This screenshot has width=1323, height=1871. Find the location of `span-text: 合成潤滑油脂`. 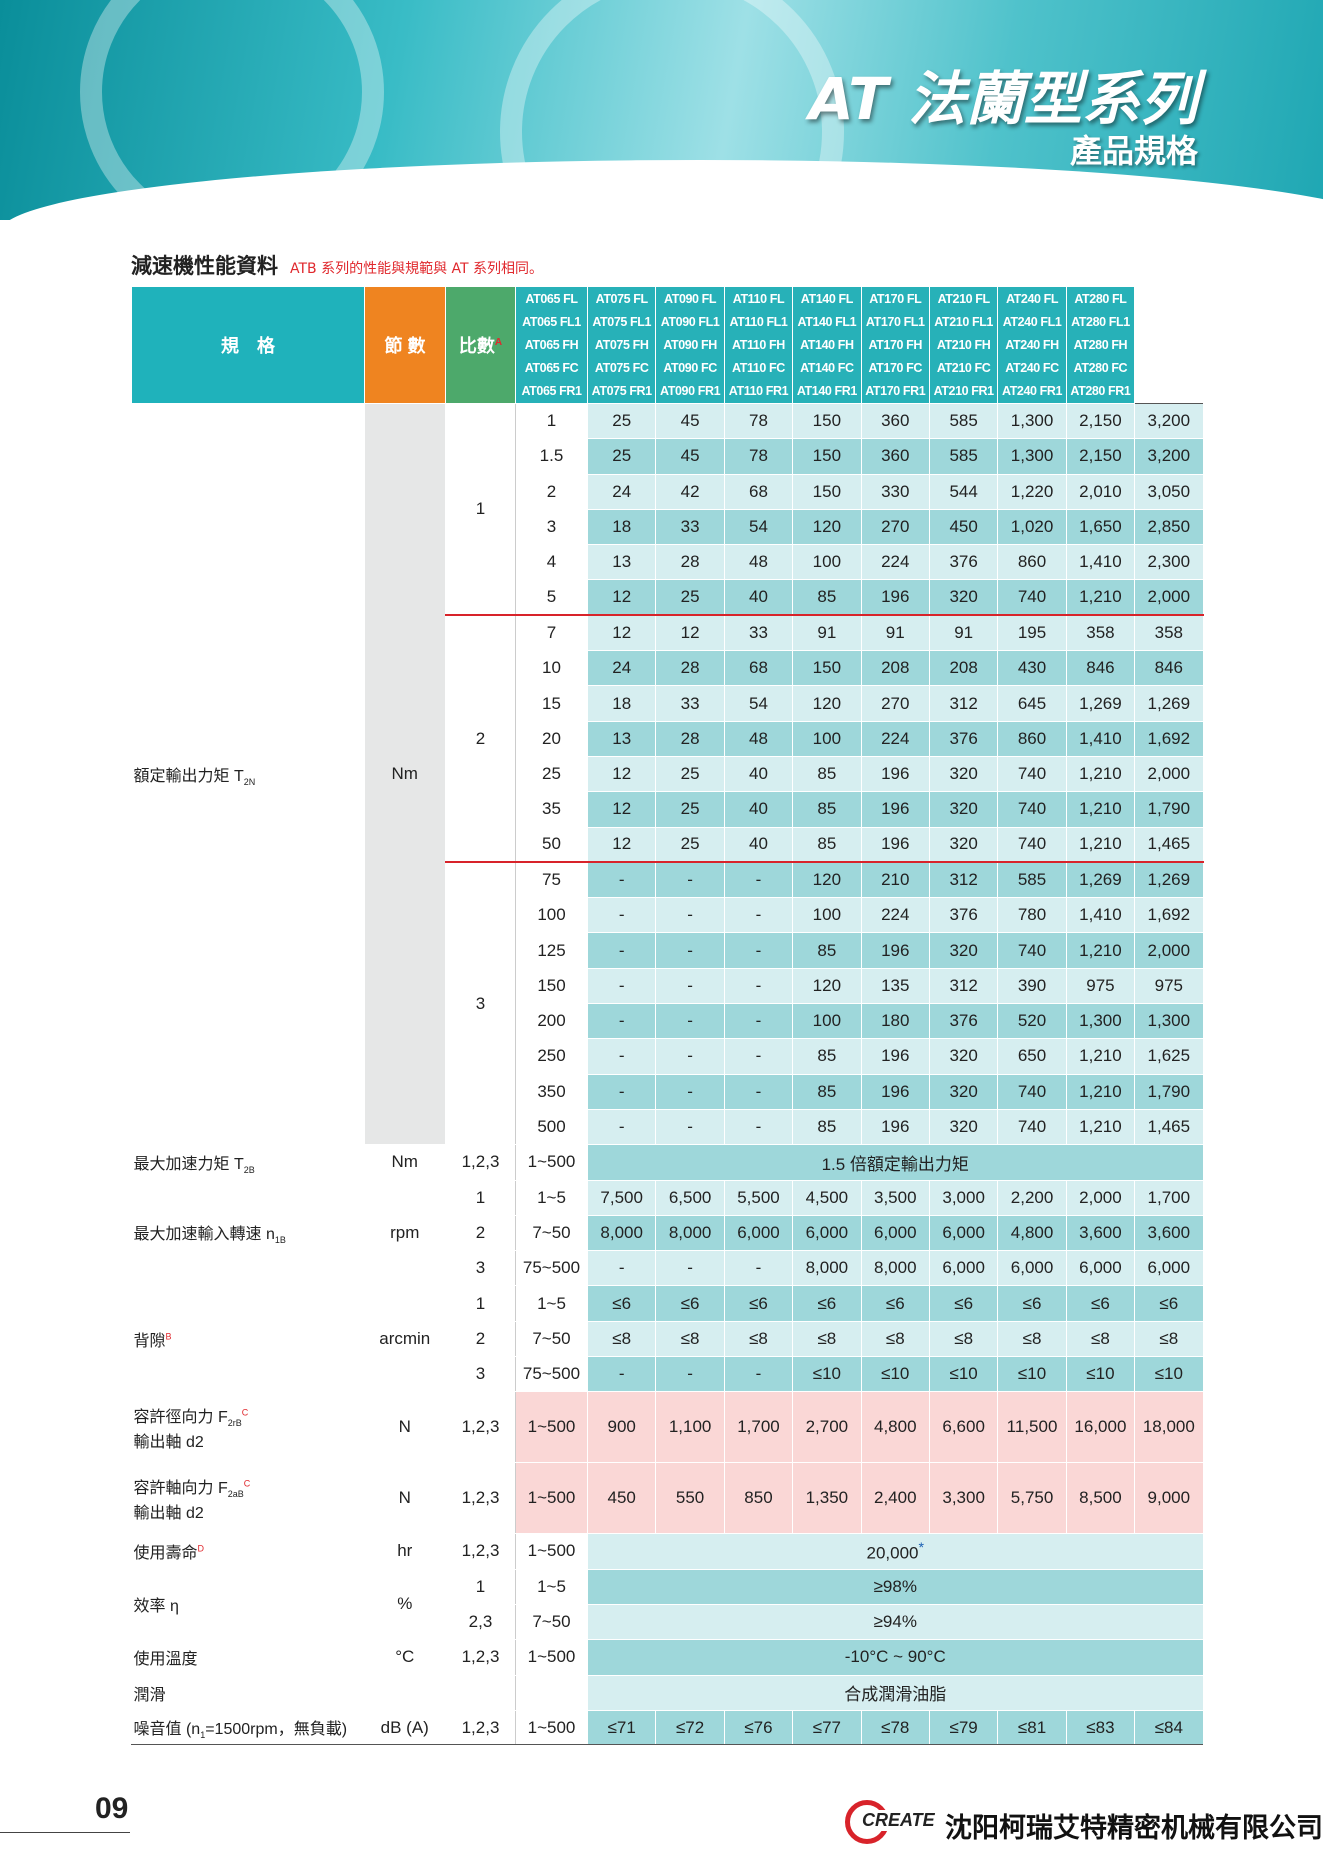

span-text: 合成潤滑油脂 is located at coordinates (895, 1695).